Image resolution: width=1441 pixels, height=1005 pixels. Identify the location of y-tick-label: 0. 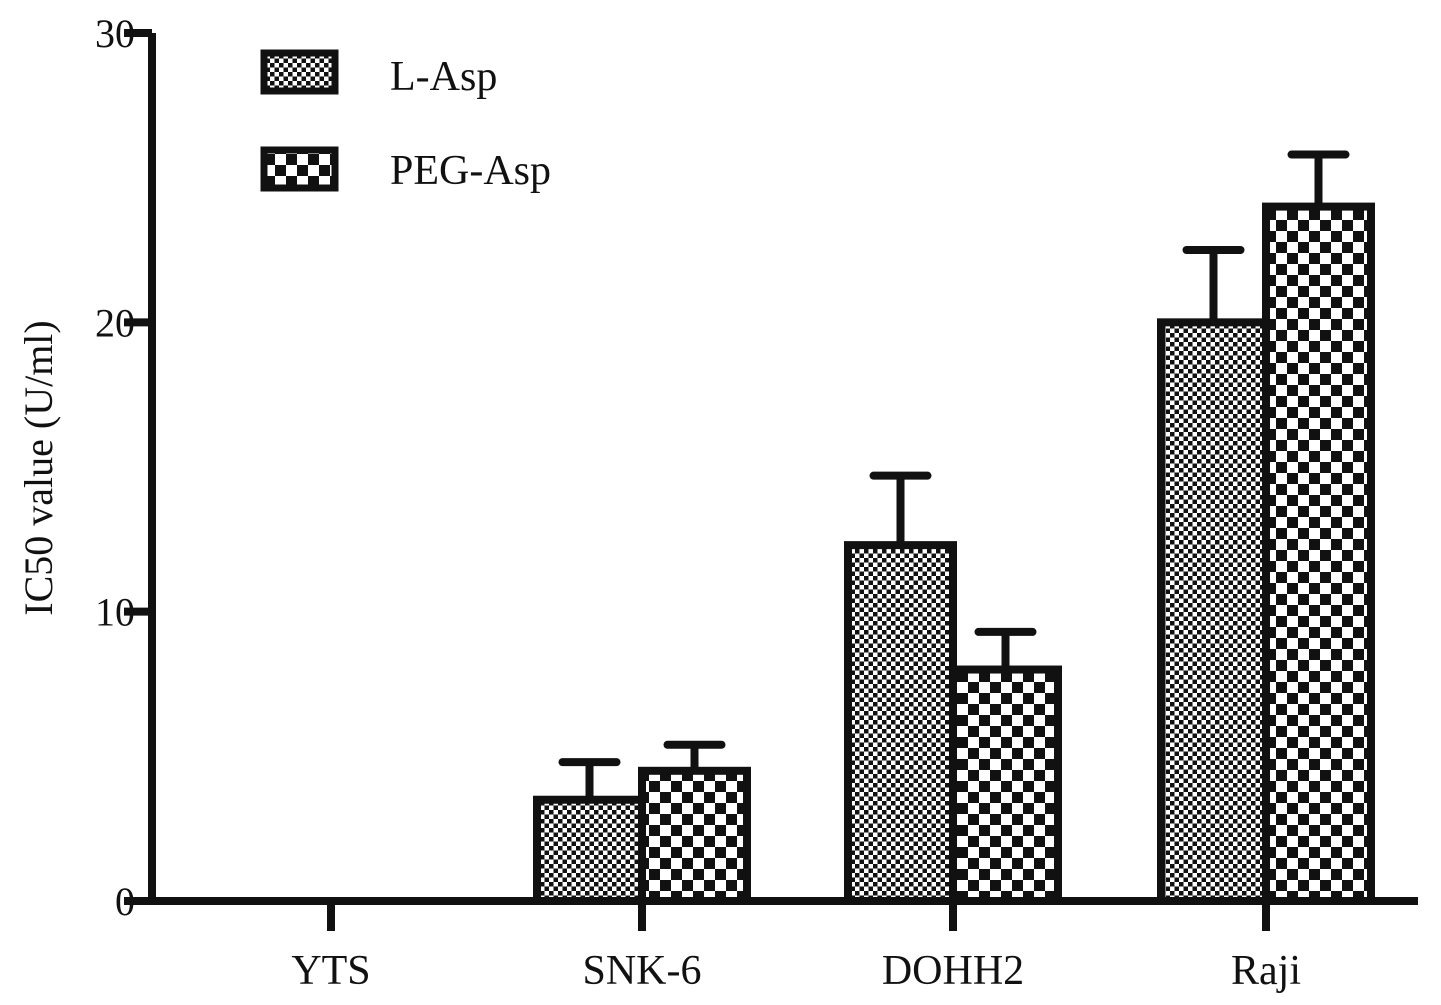
(125, 901).